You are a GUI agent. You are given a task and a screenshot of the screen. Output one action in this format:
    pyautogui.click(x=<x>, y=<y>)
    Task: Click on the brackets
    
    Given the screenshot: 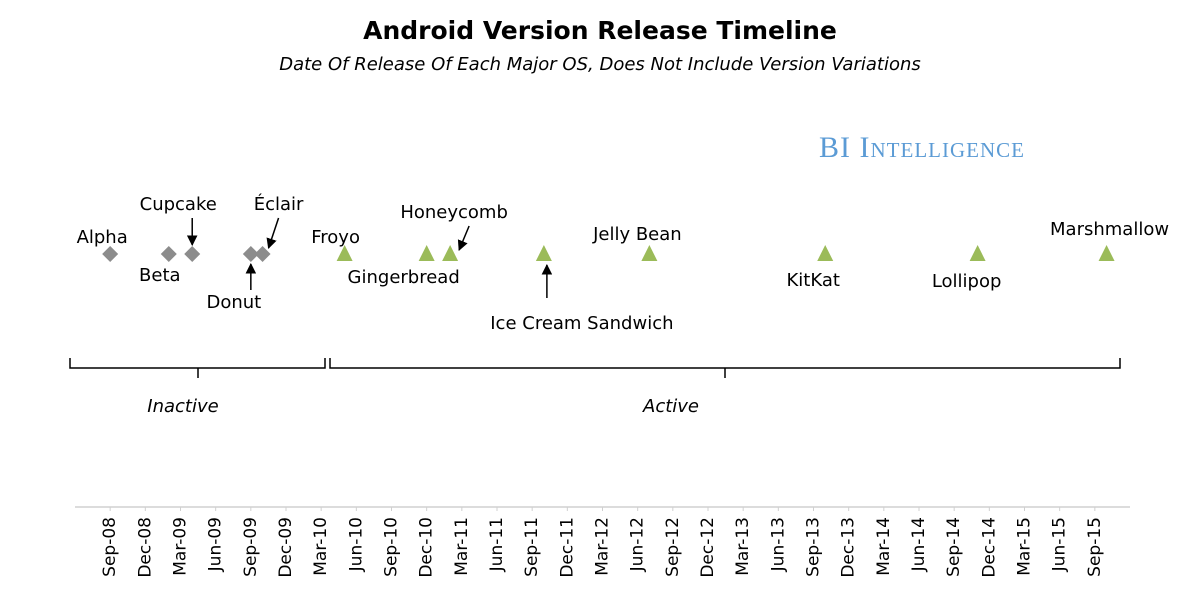 What is the action you would take?
    pyautogui.click(x=595, y=368)
    